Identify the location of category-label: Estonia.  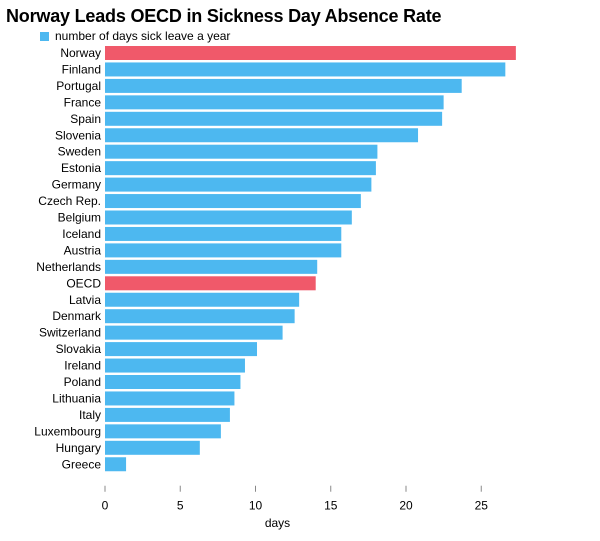
(81, 168).